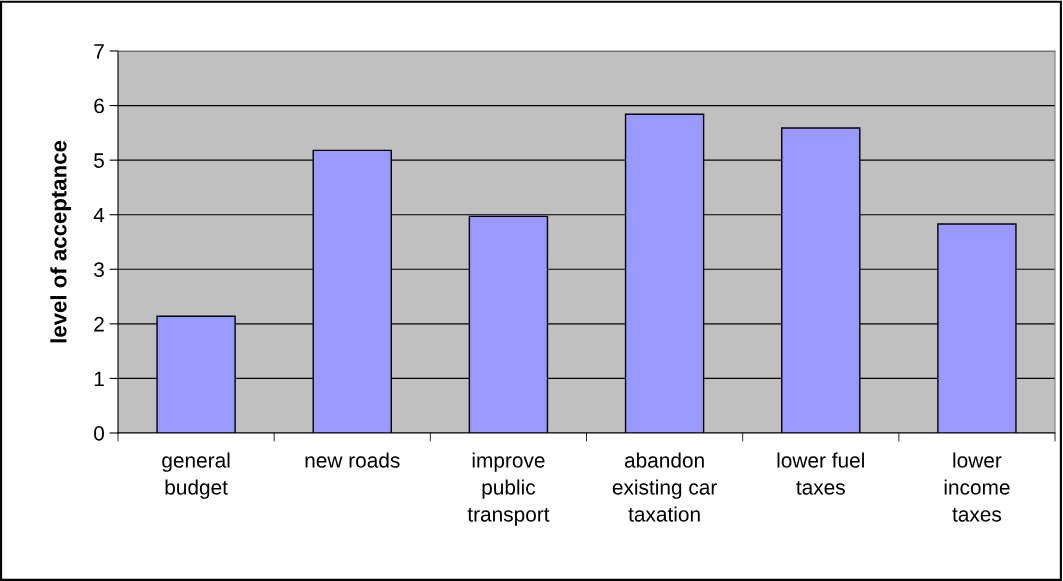 This screenshot has height=581, width=1063. What do you see at coordinates (99, 270) in the screenshot?
I see `y-tick-label: 3` at bounding box center [99, 270].